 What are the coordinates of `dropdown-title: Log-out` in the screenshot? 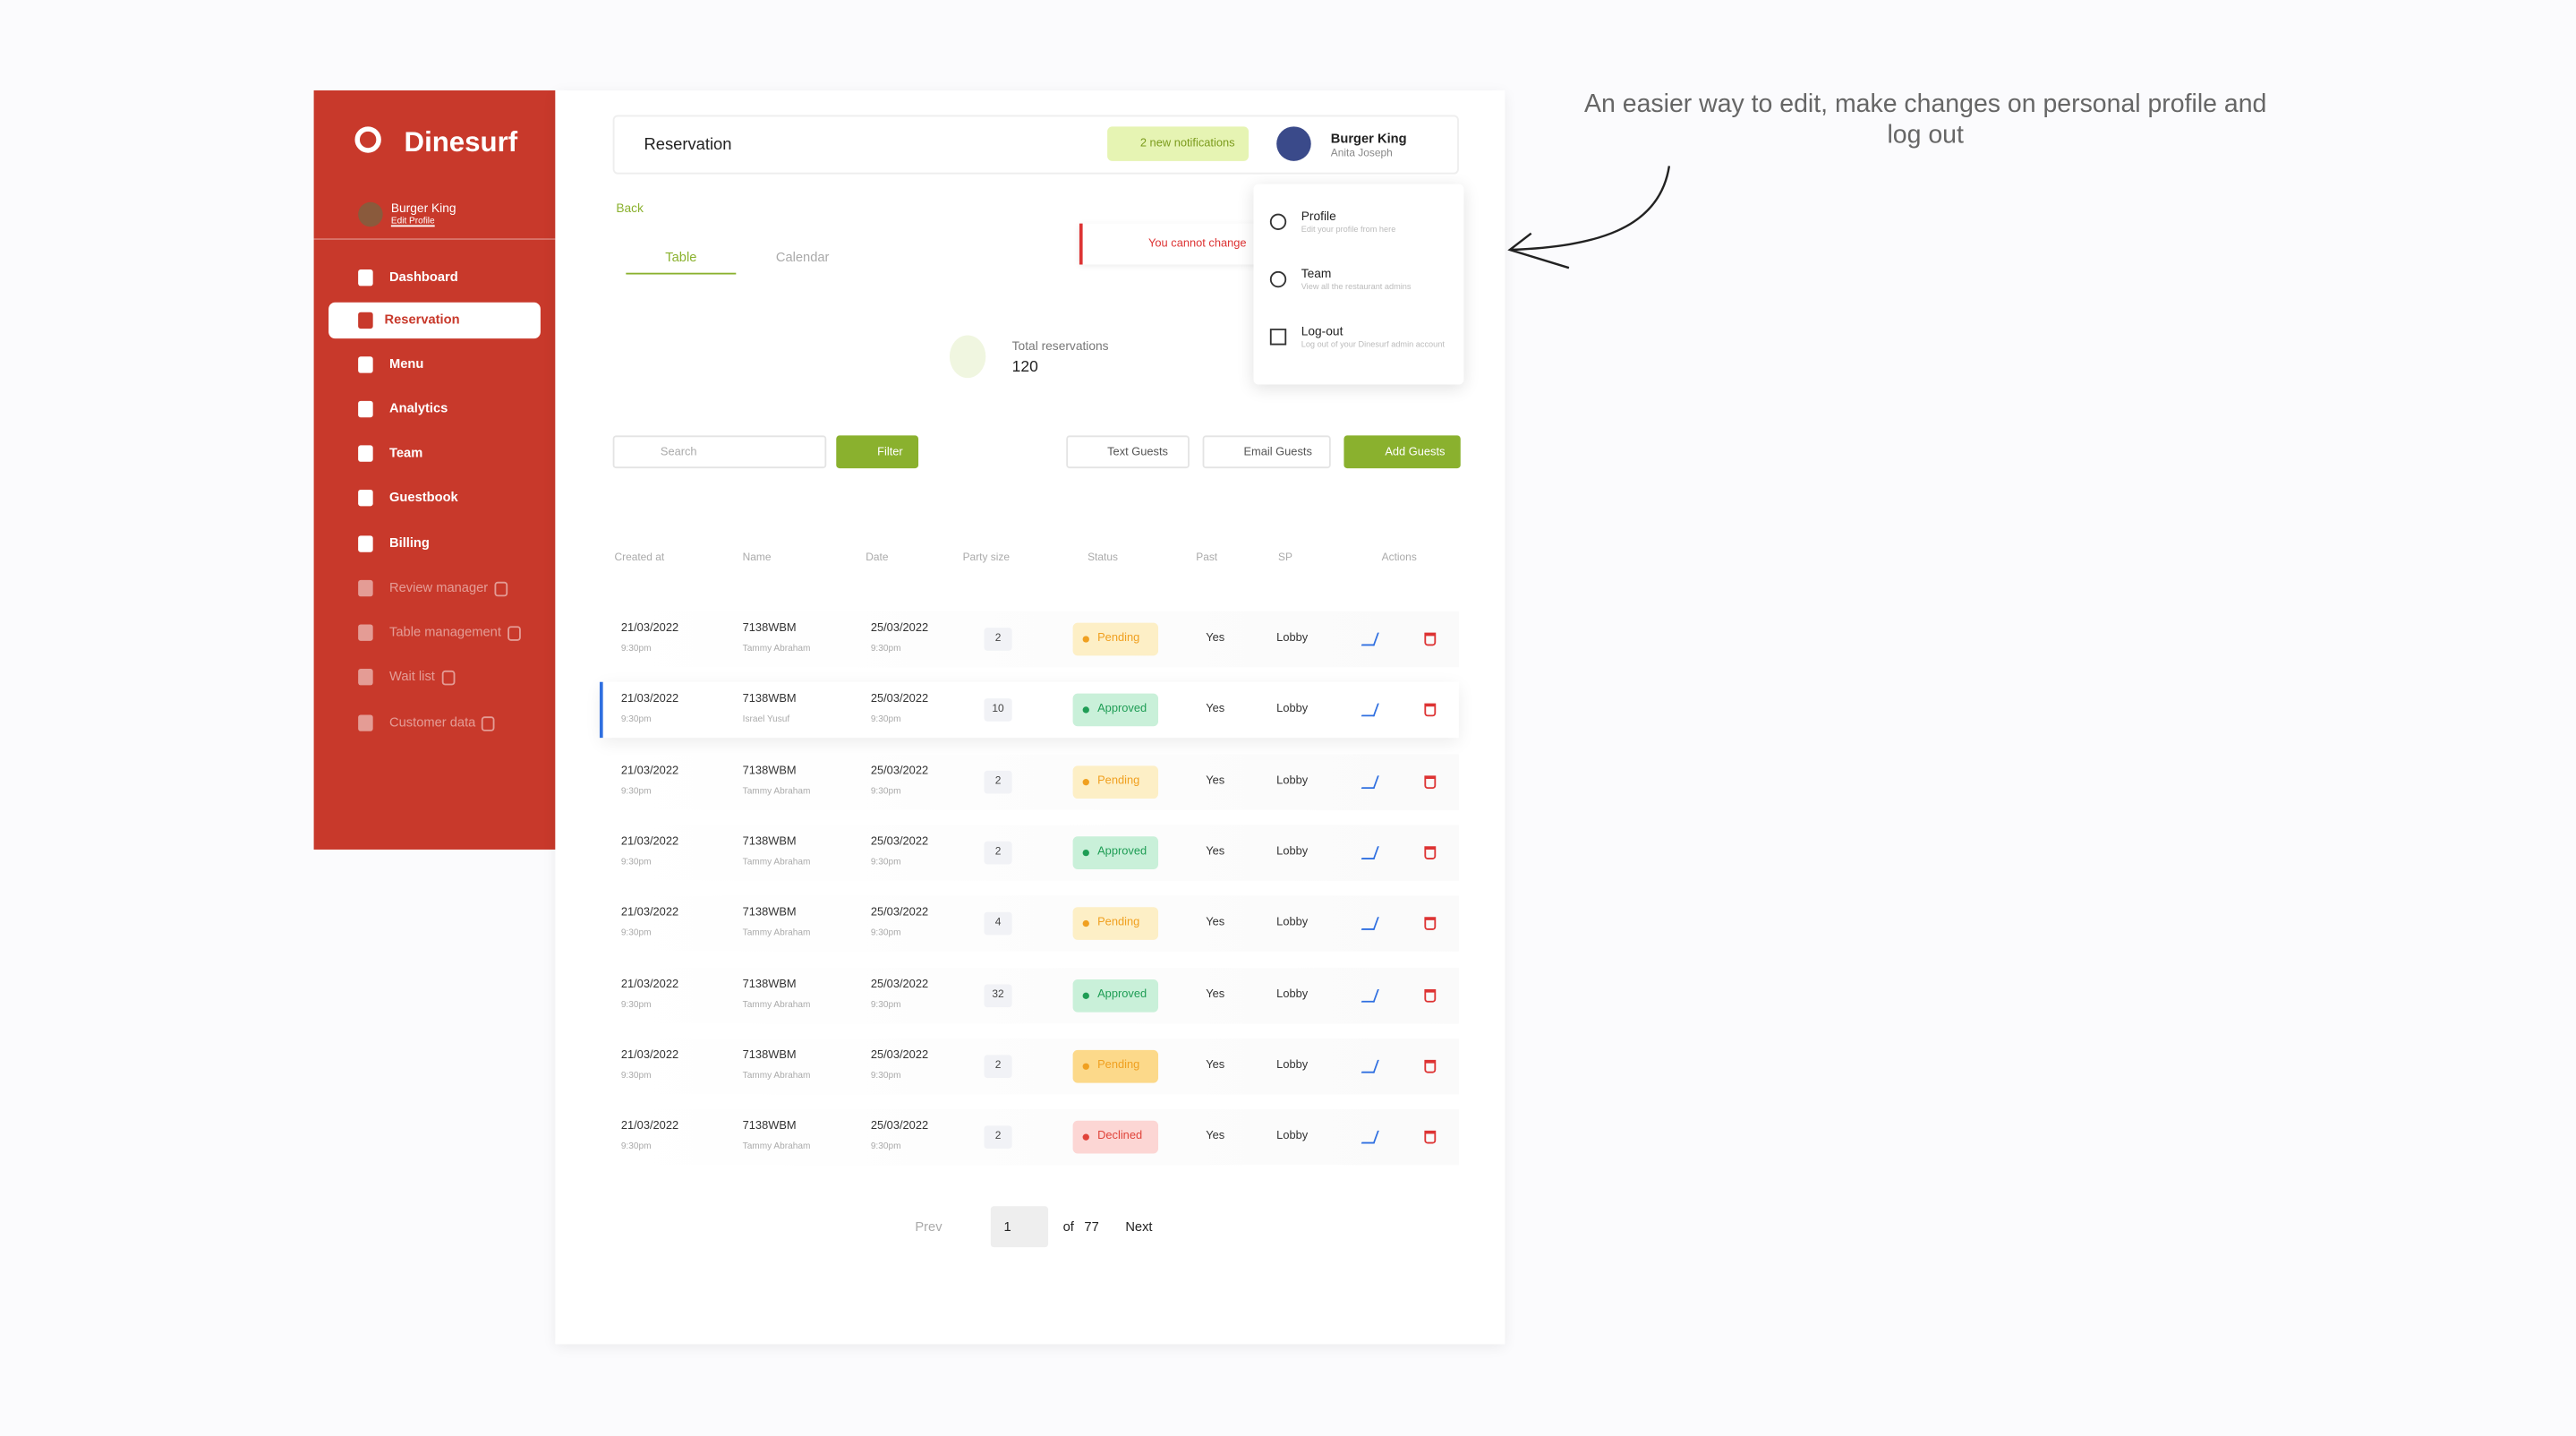 It's located at (1322, 331).